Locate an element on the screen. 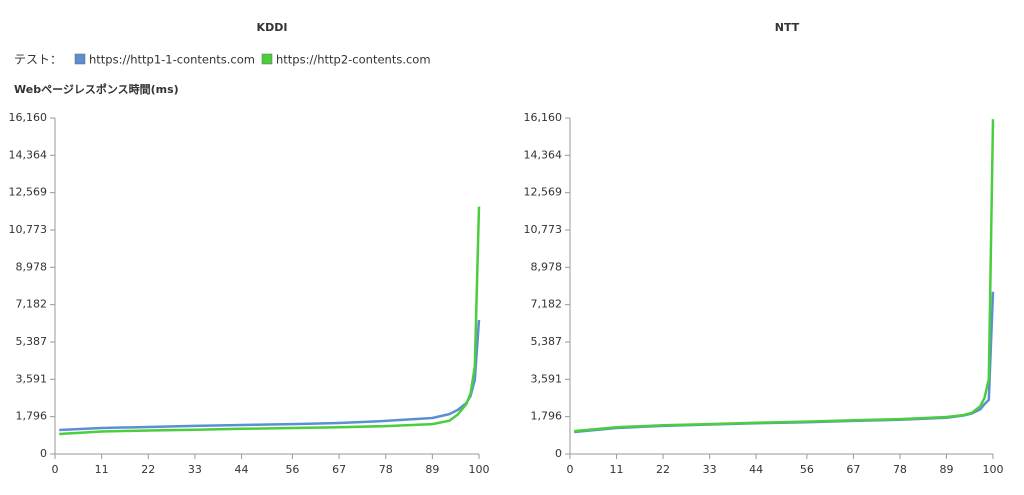  legend-label: https://http2-contents.com is located at coordinates (353, 60).